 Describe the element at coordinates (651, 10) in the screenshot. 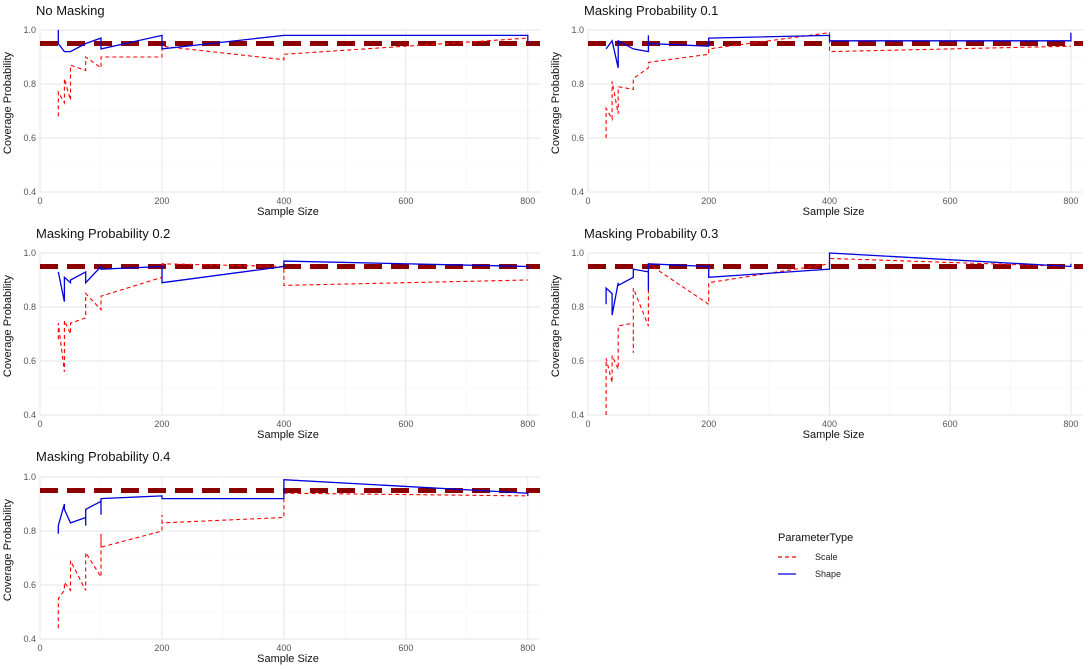

I see `panel-title: Masking Probability 0.1` at that location.